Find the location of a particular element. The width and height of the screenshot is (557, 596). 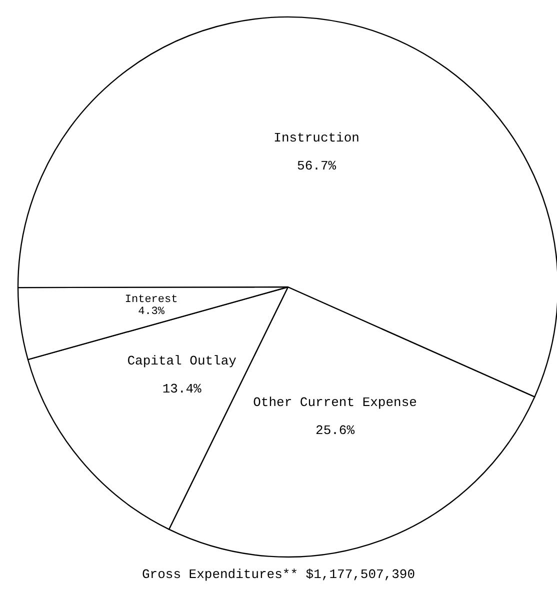

data-label: 56.7% is located at coordinates (316, 166).